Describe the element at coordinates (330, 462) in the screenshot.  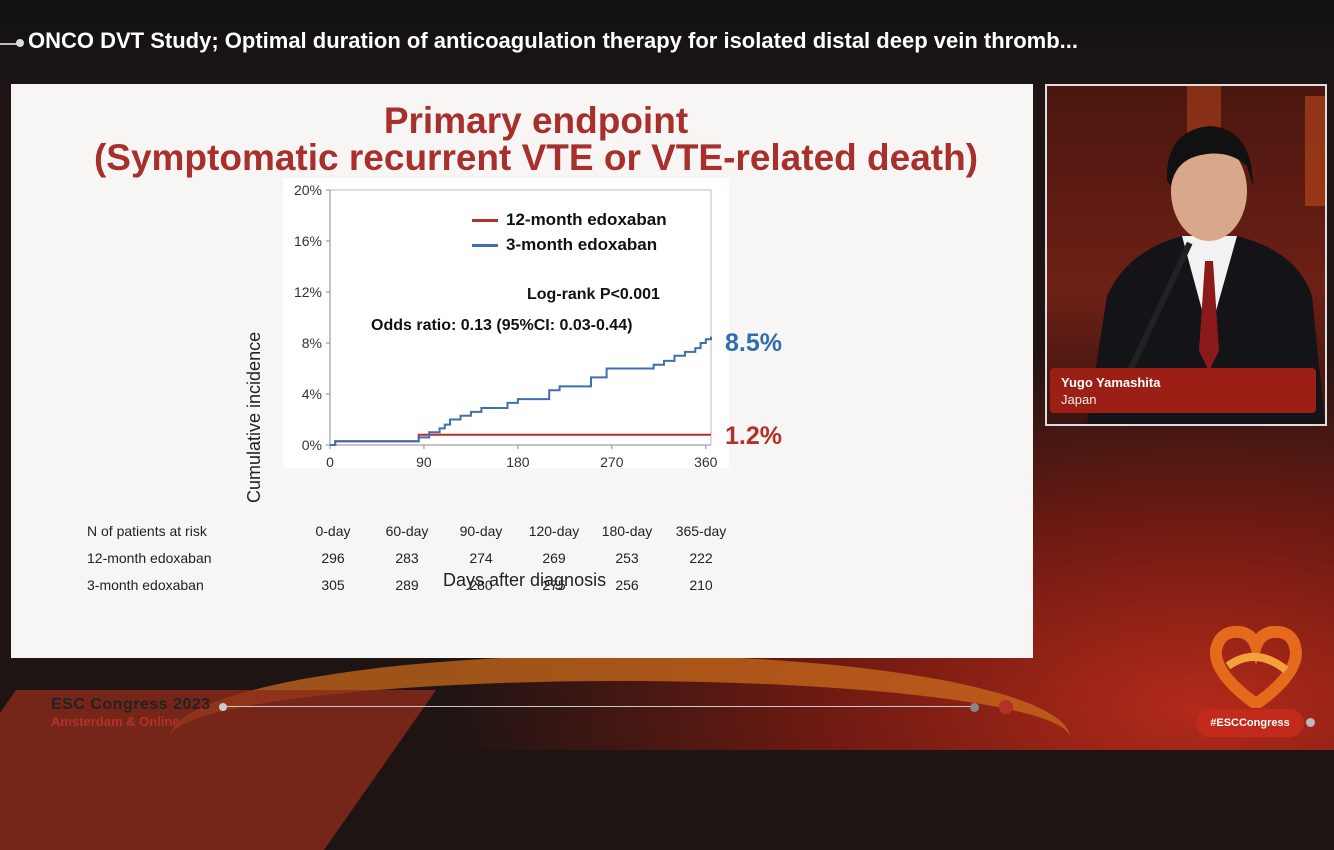
I see `x-tick-label: 0` at that location.